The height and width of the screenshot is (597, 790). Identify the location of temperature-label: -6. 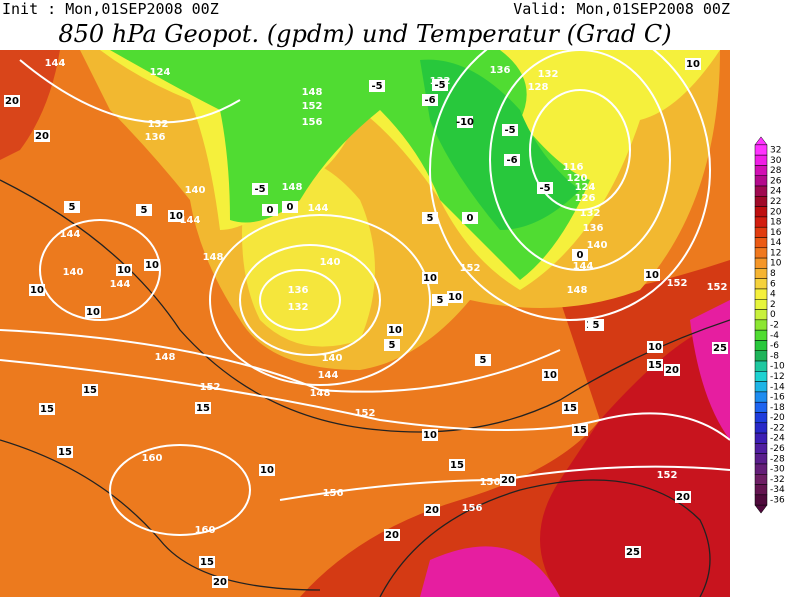
(429, 100).